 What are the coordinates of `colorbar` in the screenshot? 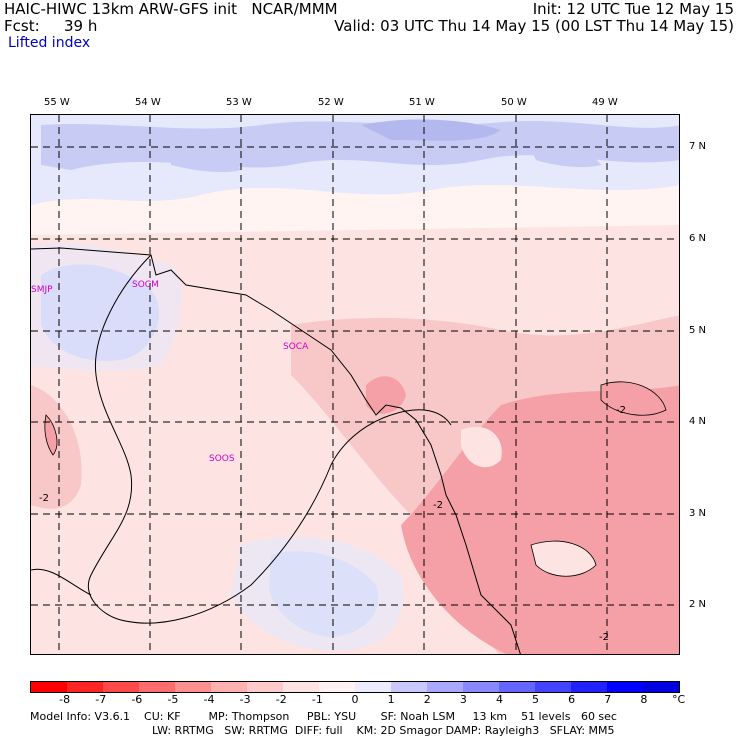 It's located at (355, 687).